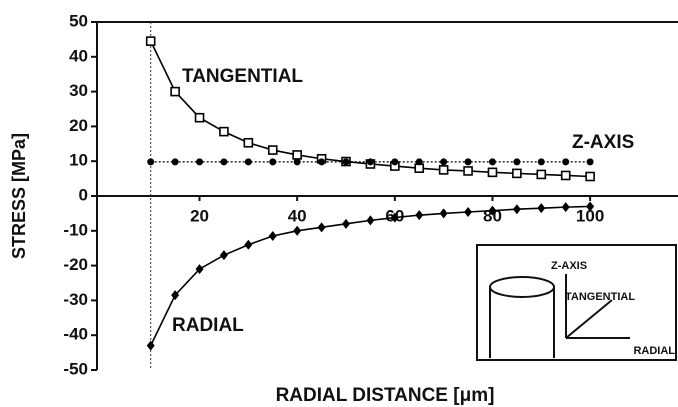 This screenshot has height=407, width=678. What do you see at coordinates (385, 395) in the screenshot?
I see `x-axis-label: RADIAL DISTANCE [μm]` at bounding box center [385, 395].